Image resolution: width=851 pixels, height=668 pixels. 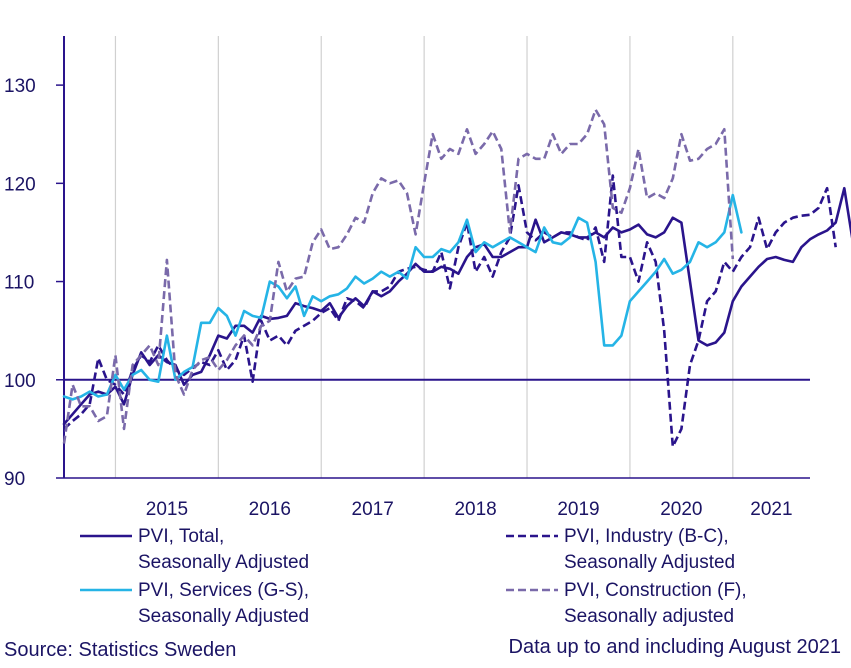 I want to click on x-tick-label: 2015, so click(x=167, y=509).